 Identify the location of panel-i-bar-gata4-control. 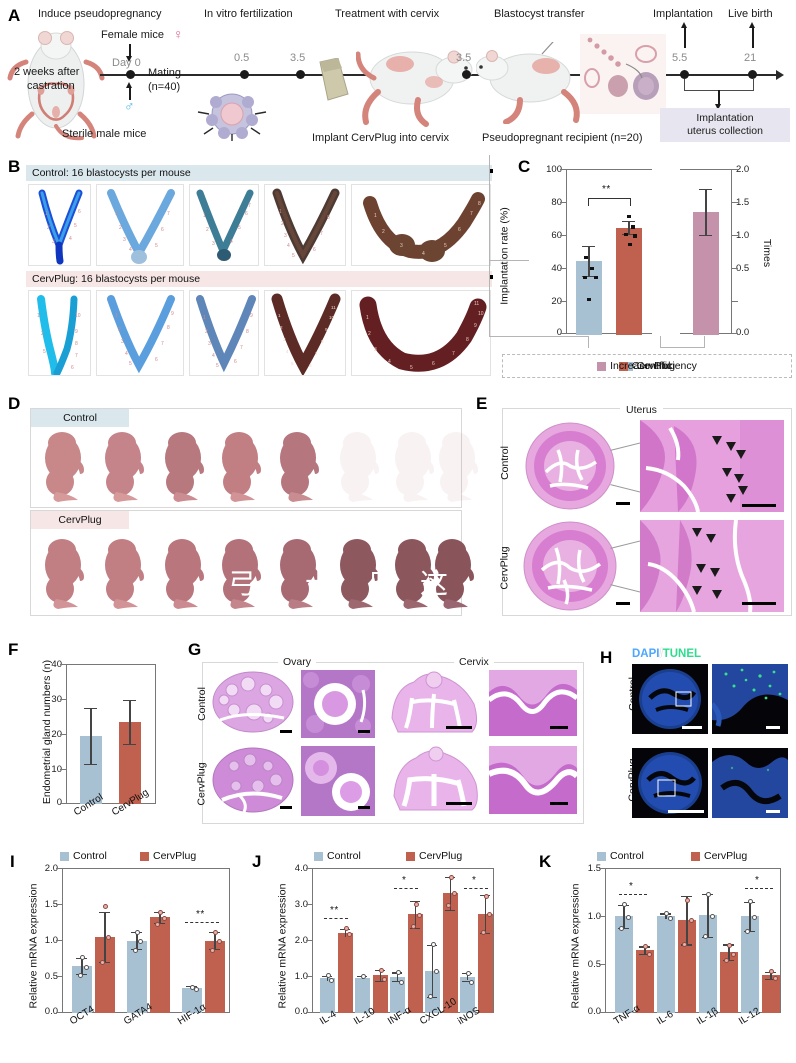
(137, 976).